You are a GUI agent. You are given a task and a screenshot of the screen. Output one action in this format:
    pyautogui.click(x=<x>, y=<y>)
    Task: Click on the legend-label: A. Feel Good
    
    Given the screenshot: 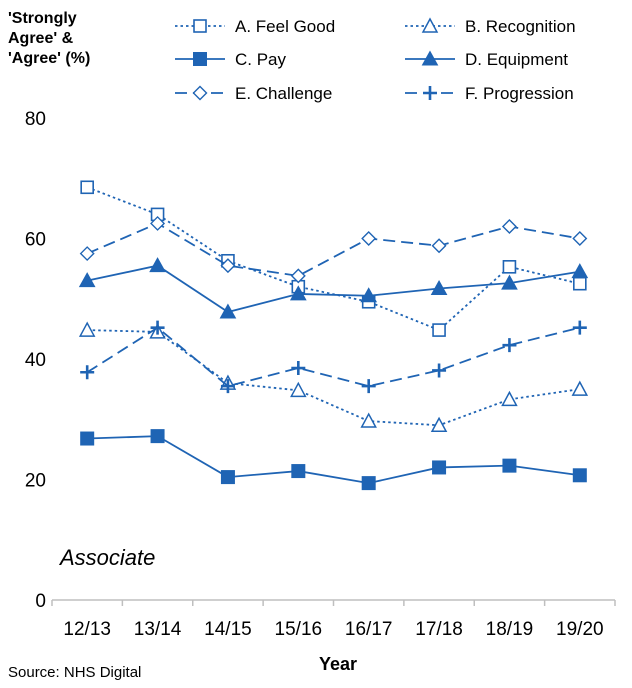 What is the action you would take?
    pyautogui.click(x=285, y=26)
    